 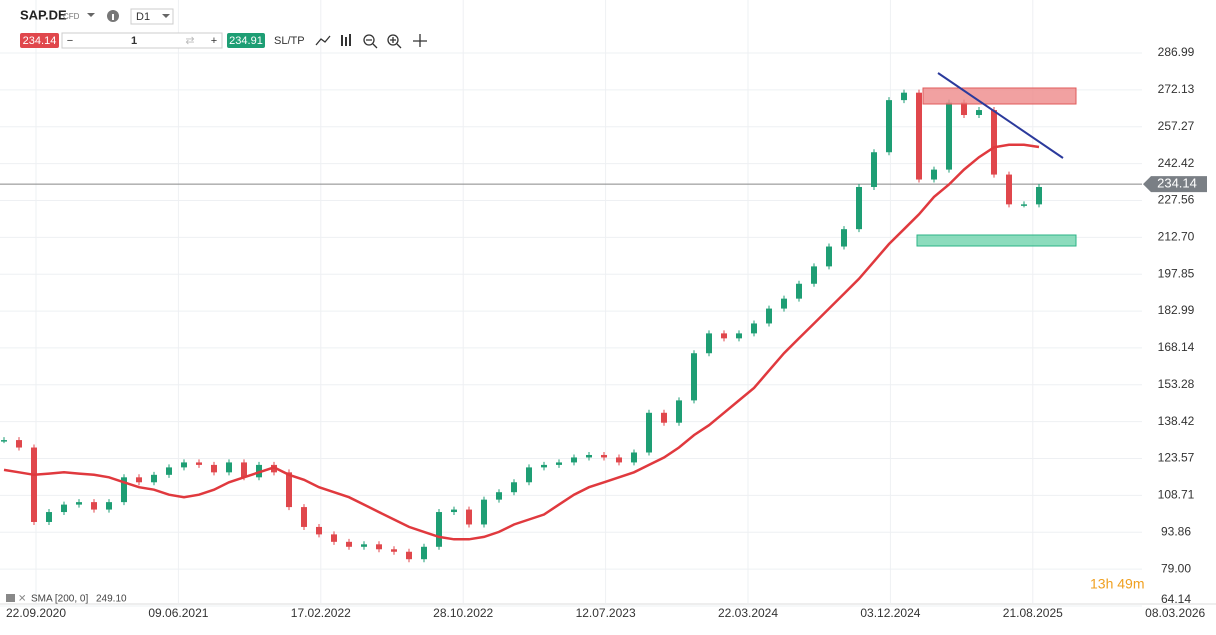 What do you see at coordinates (178, 613) in the screenshot?
I see `x-tick-label: 09.06.2021` at bounding box center [178, 613].